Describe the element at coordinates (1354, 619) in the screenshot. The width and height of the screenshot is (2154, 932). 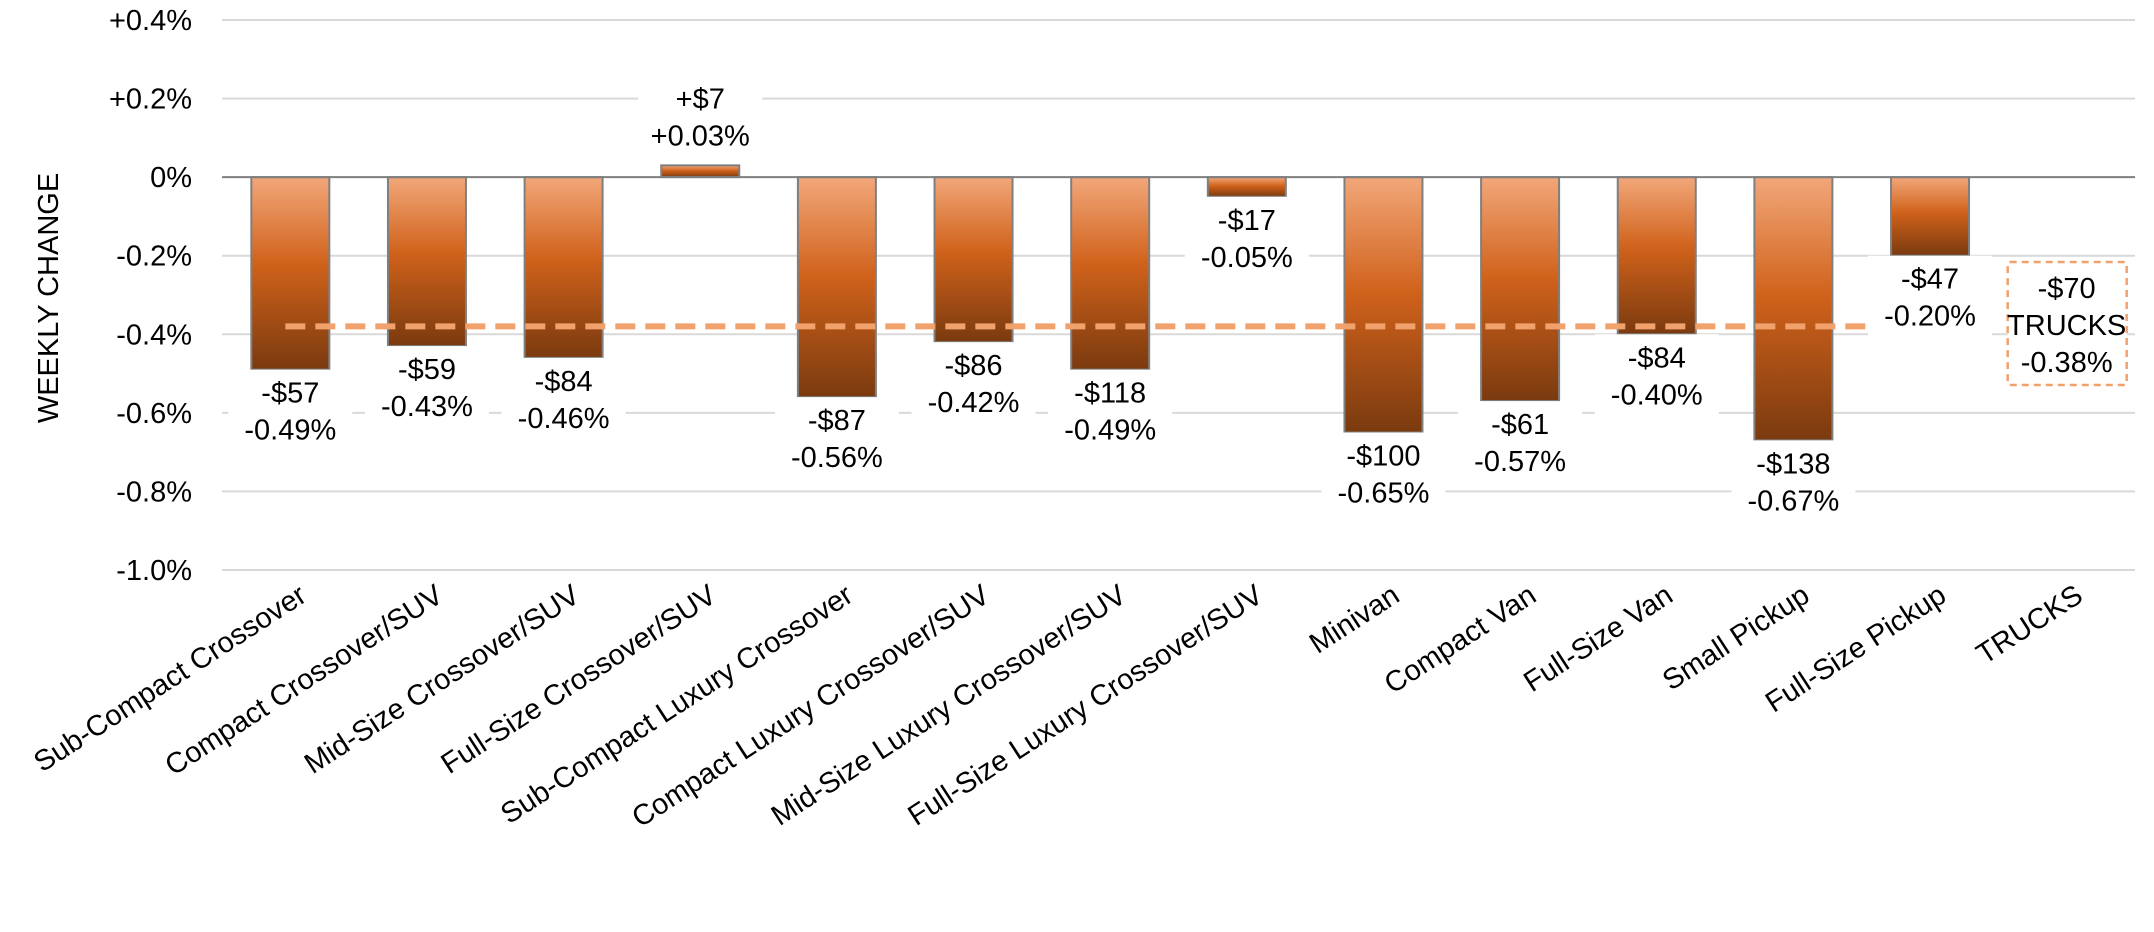
I see `x-tick-label: Minivan` at that location.